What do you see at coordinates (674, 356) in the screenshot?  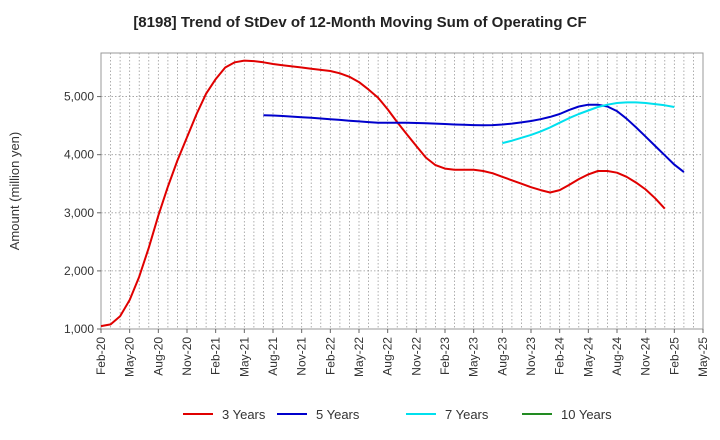 I see `x-tick-label: Feb-25` at bounding box center [674, 356].